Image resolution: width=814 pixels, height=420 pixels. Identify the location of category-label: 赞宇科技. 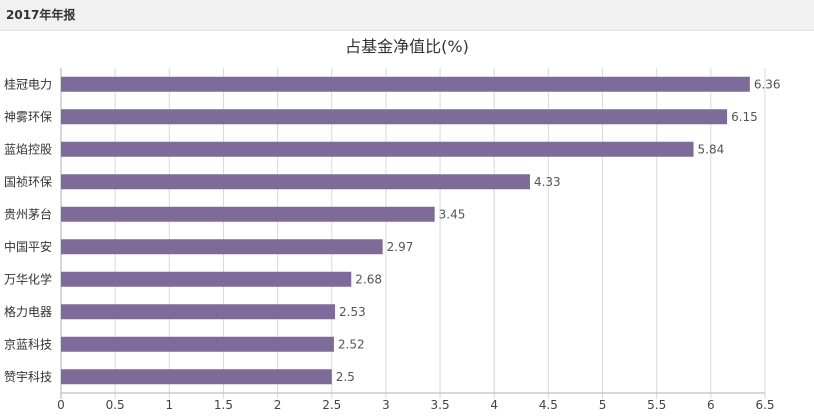
(28, 377).